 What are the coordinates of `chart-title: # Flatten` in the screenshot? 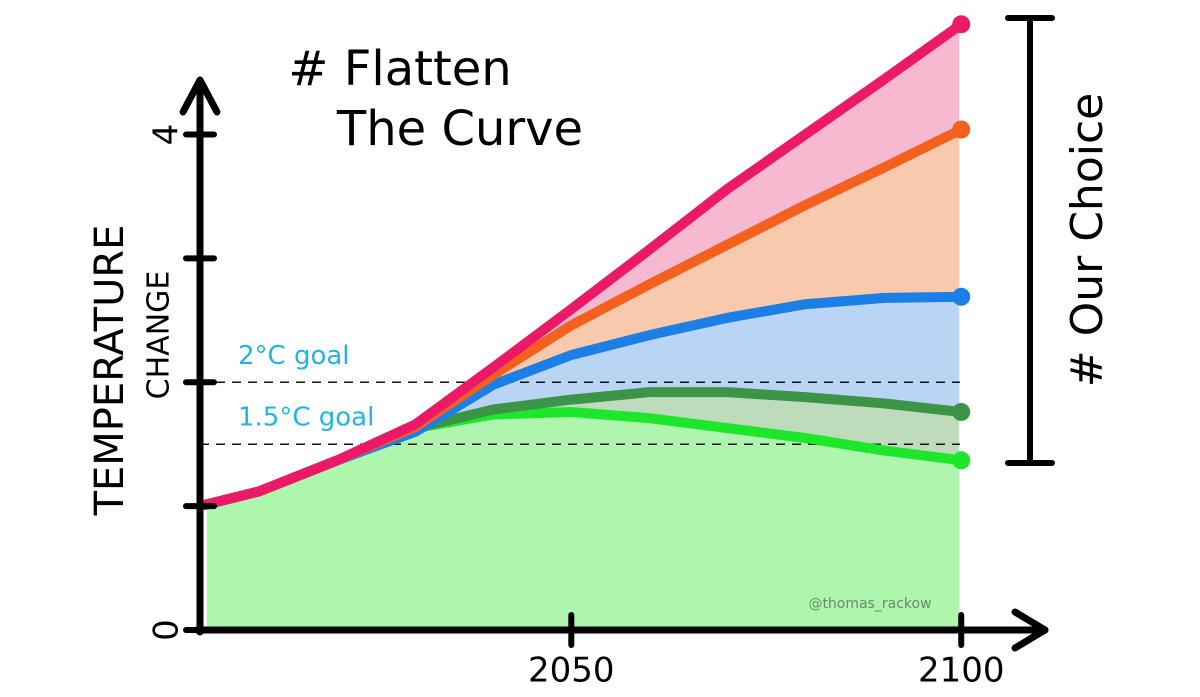 It's located at (399, 69).